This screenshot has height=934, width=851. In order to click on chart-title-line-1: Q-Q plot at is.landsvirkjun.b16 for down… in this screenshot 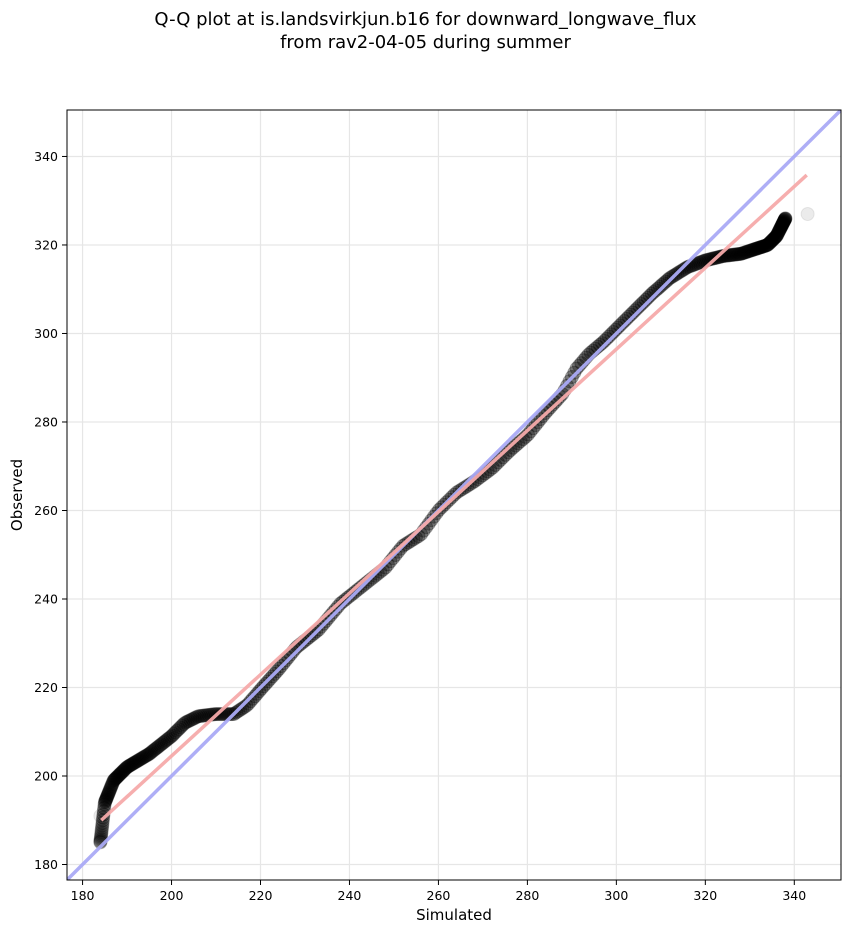, I will do `click(425, 19)`.